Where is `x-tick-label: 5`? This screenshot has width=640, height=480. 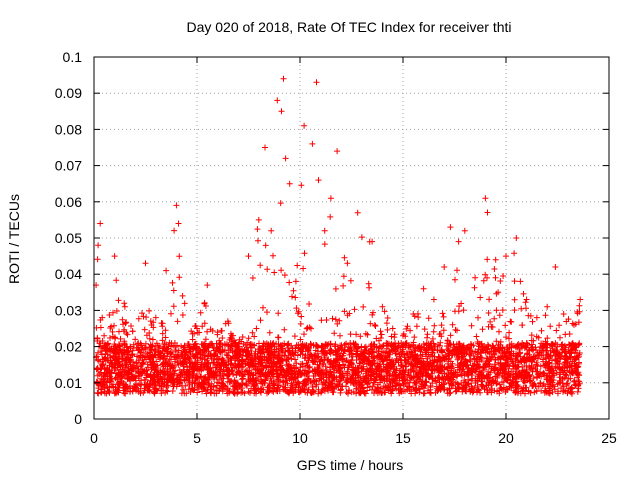 x-tick-label: 5 is located at coordinates (197, 438).